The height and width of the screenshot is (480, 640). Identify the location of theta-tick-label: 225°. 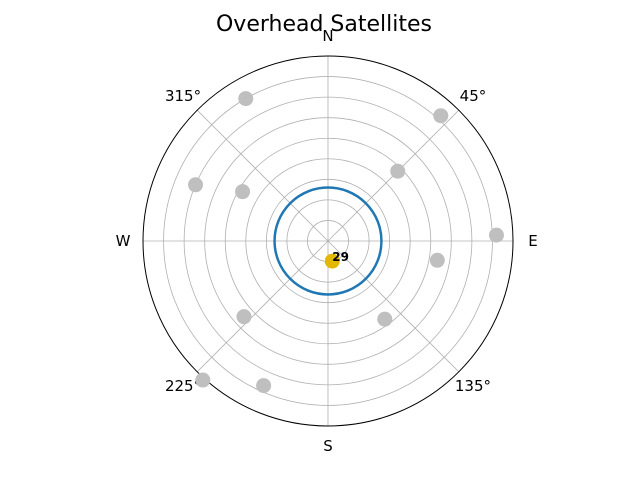
(183, 386).